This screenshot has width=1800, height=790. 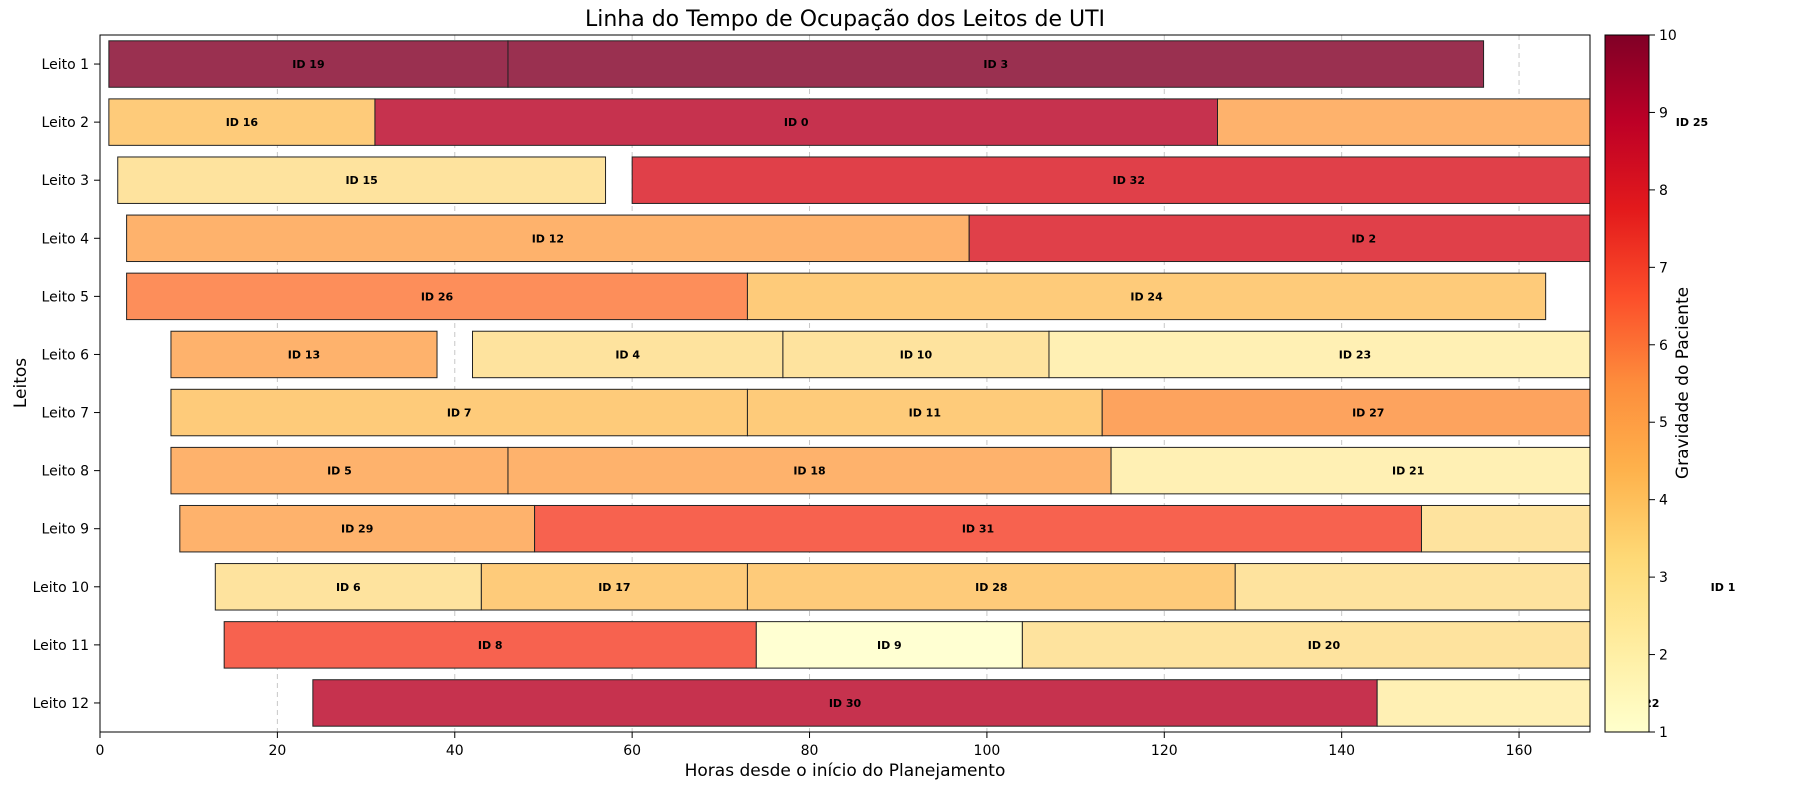 I want to click on x-axis: 0 20 40 60 80 100 120 140 160, so click(x=814, y=745).